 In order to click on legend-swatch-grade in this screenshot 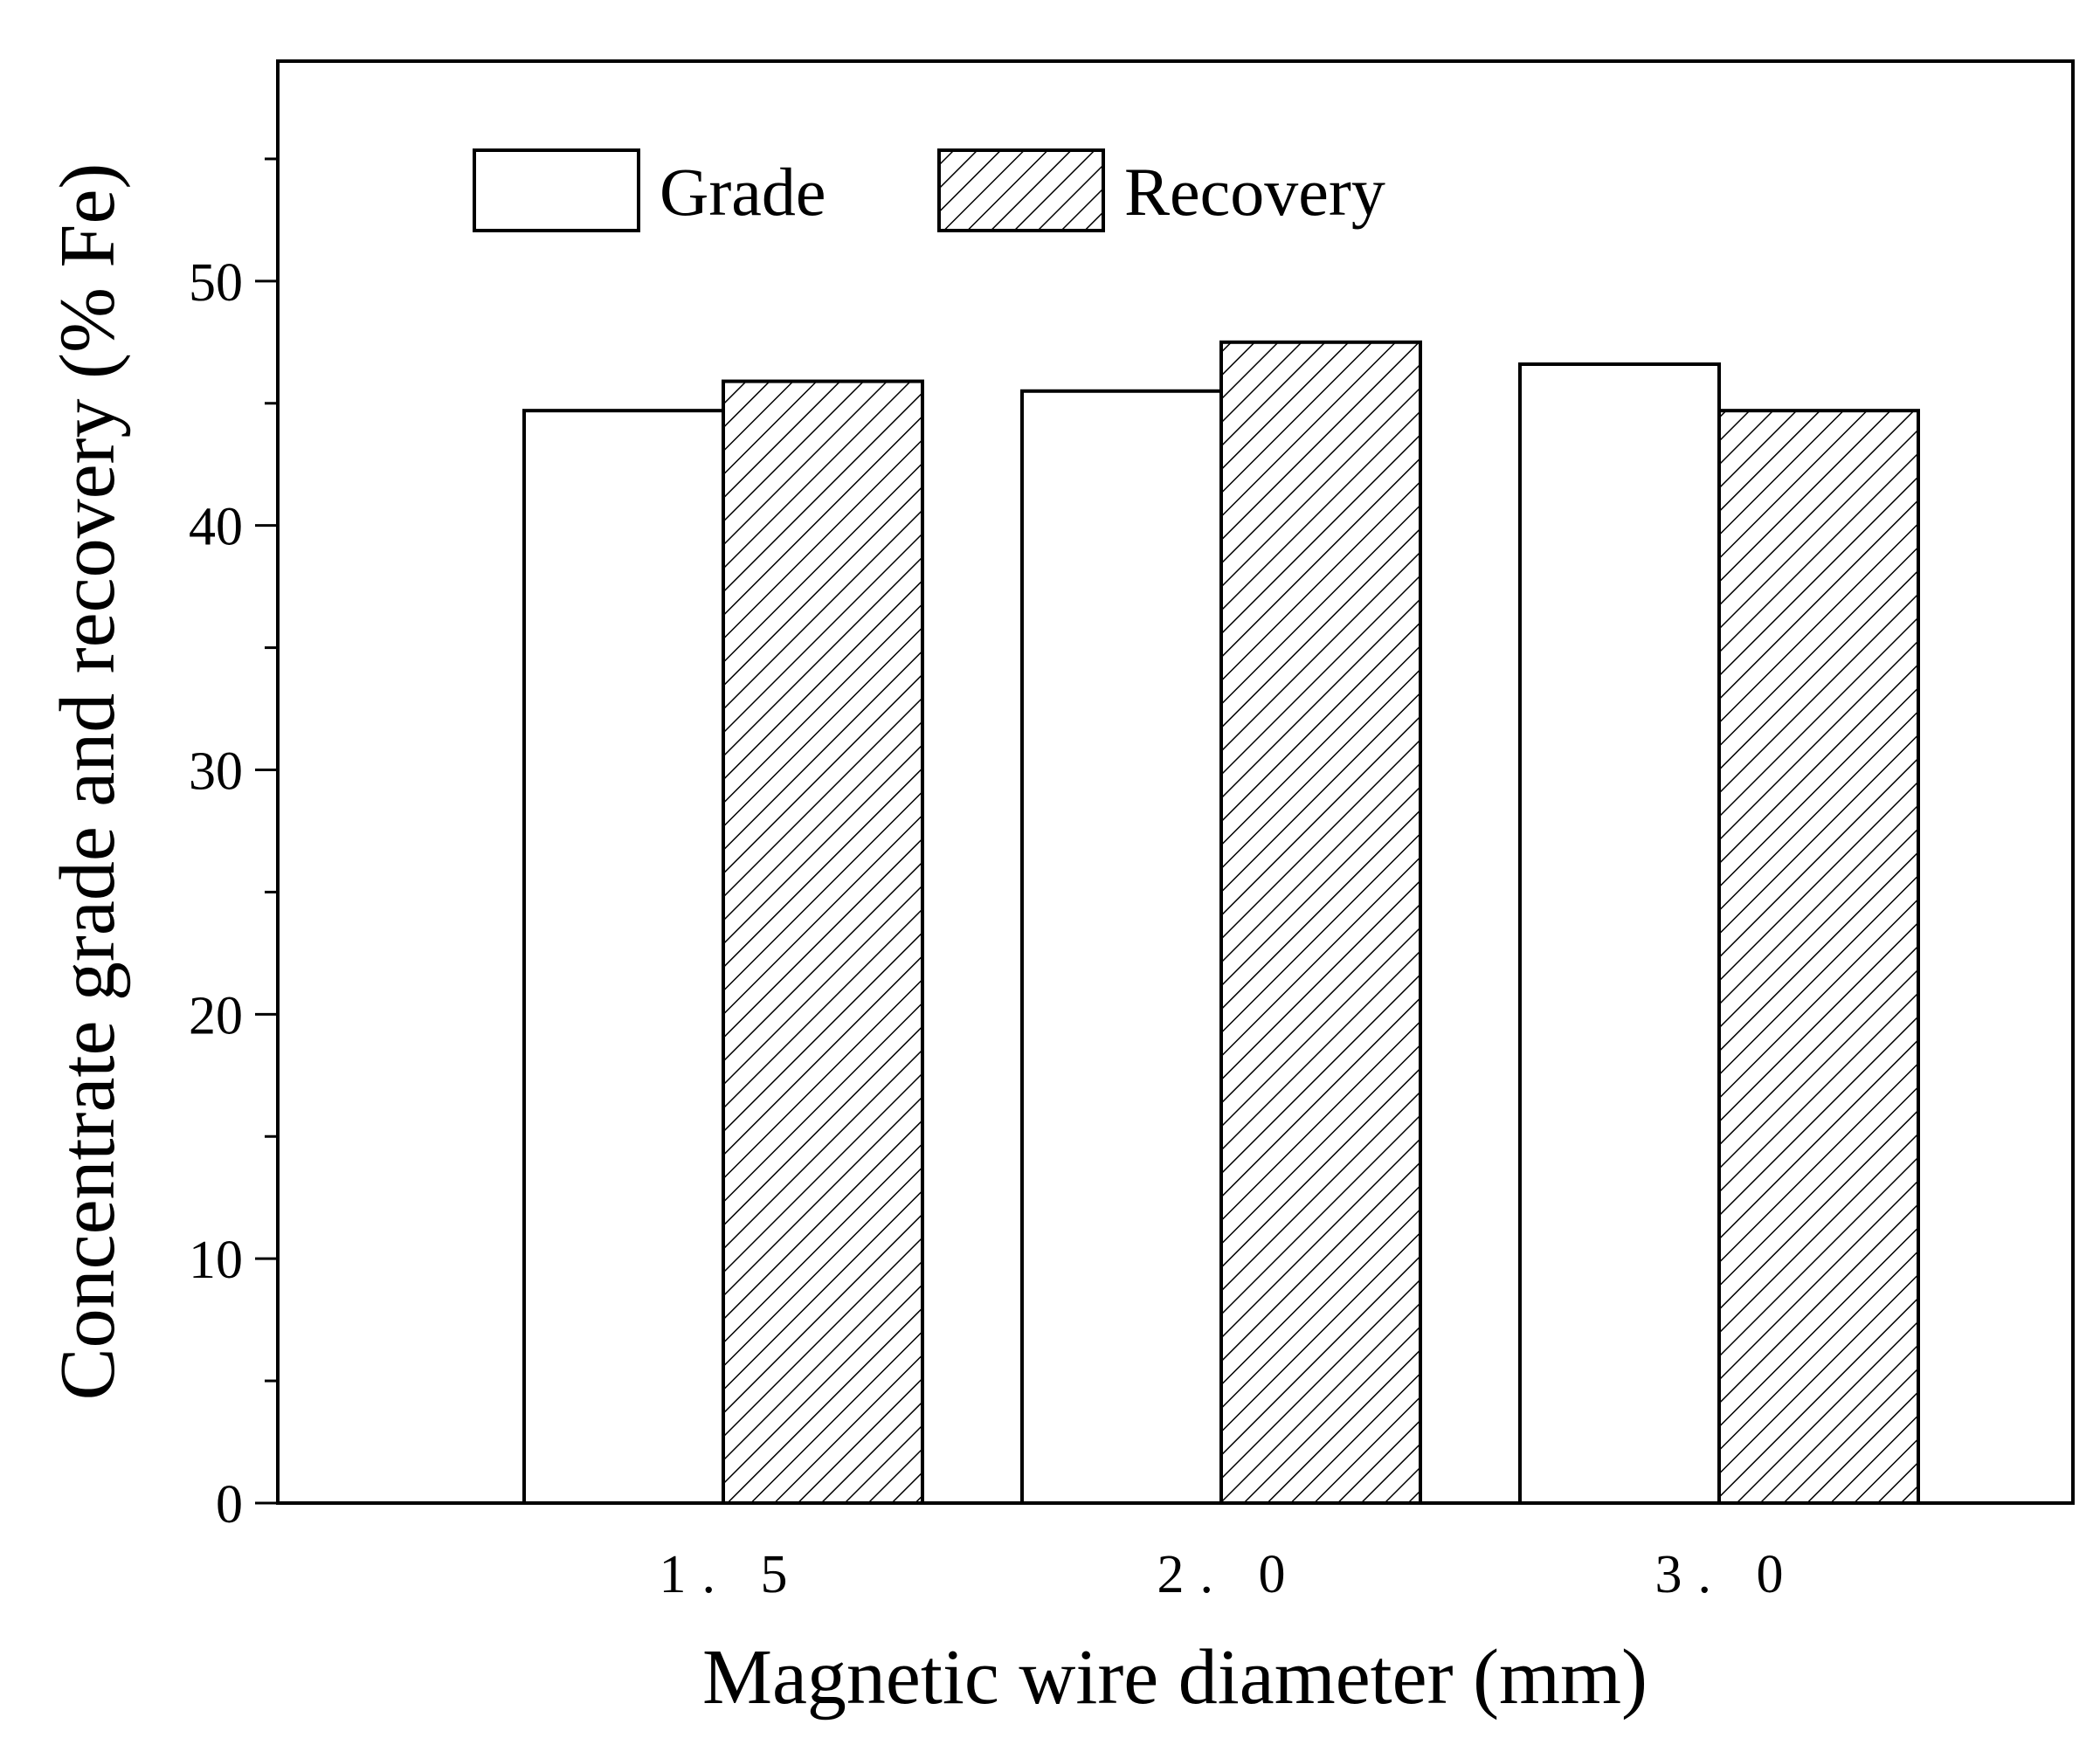, I will do `click(556, 190)`.